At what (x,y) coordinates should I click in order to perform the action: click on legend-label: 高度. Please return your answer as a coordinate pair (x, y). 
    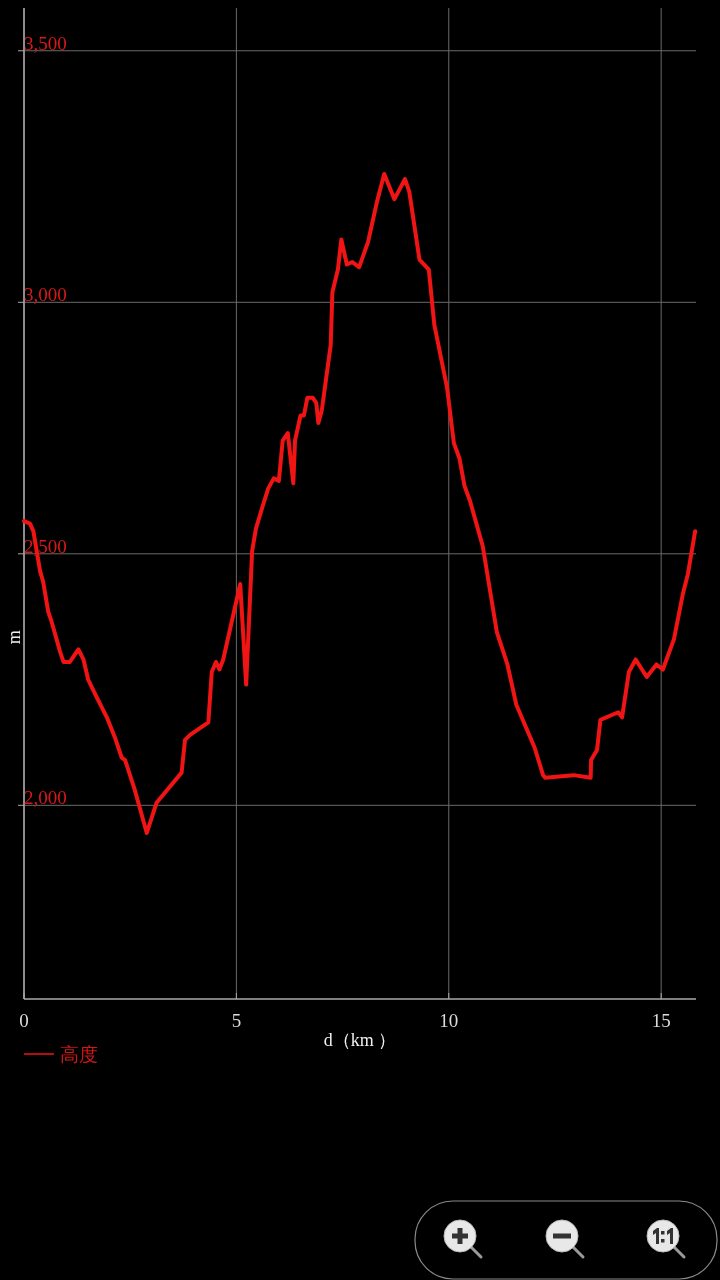
    Looking at the image, I should click on (79, 1054).